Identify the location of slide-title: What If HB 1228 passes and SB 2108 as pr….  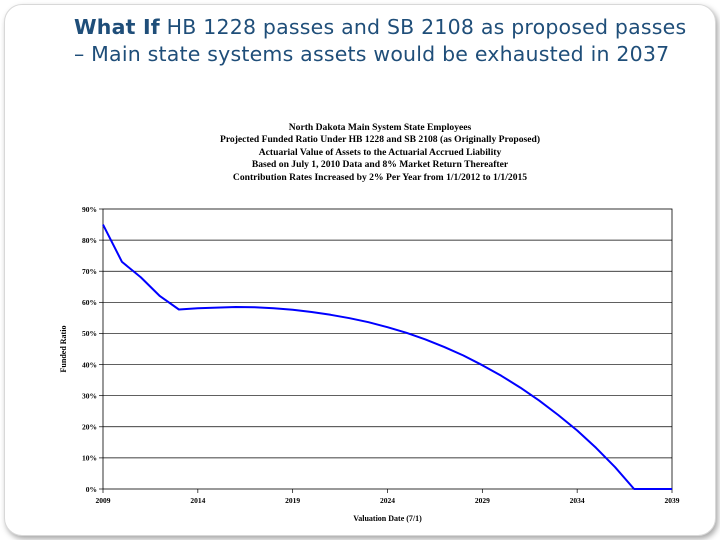
(384, 41).